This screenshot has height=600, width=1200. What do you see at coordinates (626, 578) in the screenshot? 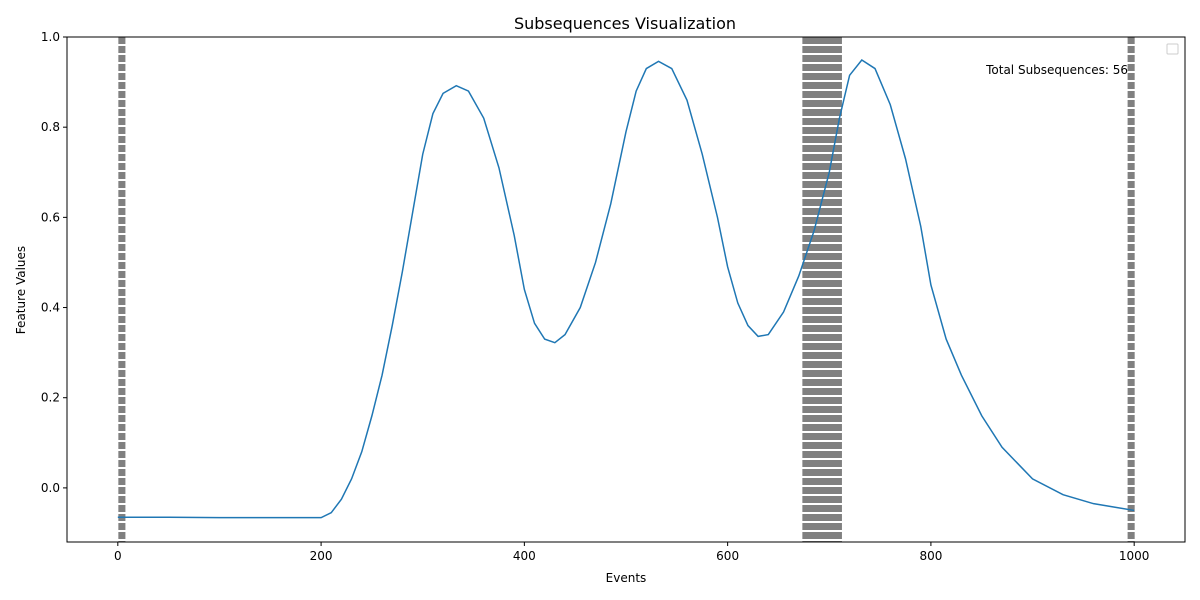
I see `x-axis-label: Events` at bounding box center [626, 578].